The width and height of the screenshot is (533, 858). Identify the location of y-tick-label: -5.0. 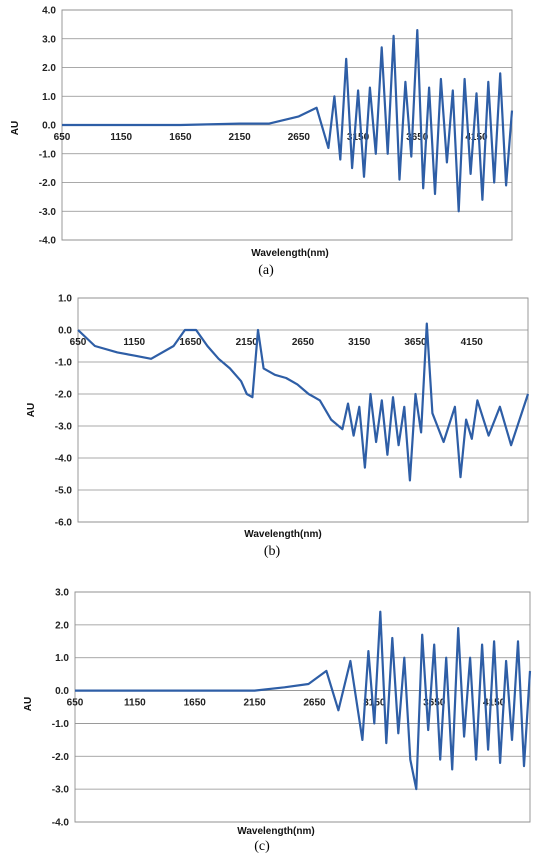
(64, 491).